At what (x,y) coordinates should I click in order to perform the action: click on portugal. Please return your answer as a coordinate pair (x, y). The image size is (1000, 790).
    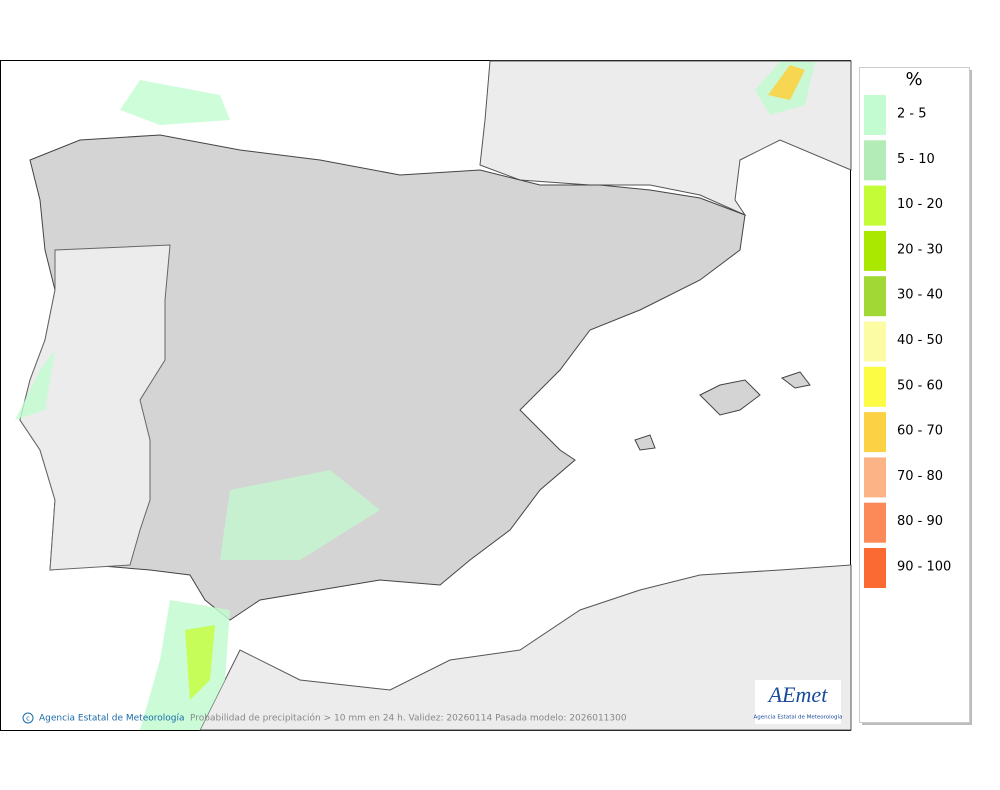
    Looking at the image, I should click on (95, 407).